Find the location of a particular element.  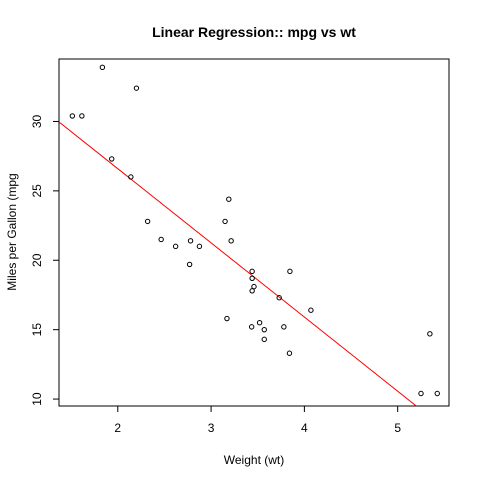

x-tick-label: 3 is located at coordinates (211, 428).